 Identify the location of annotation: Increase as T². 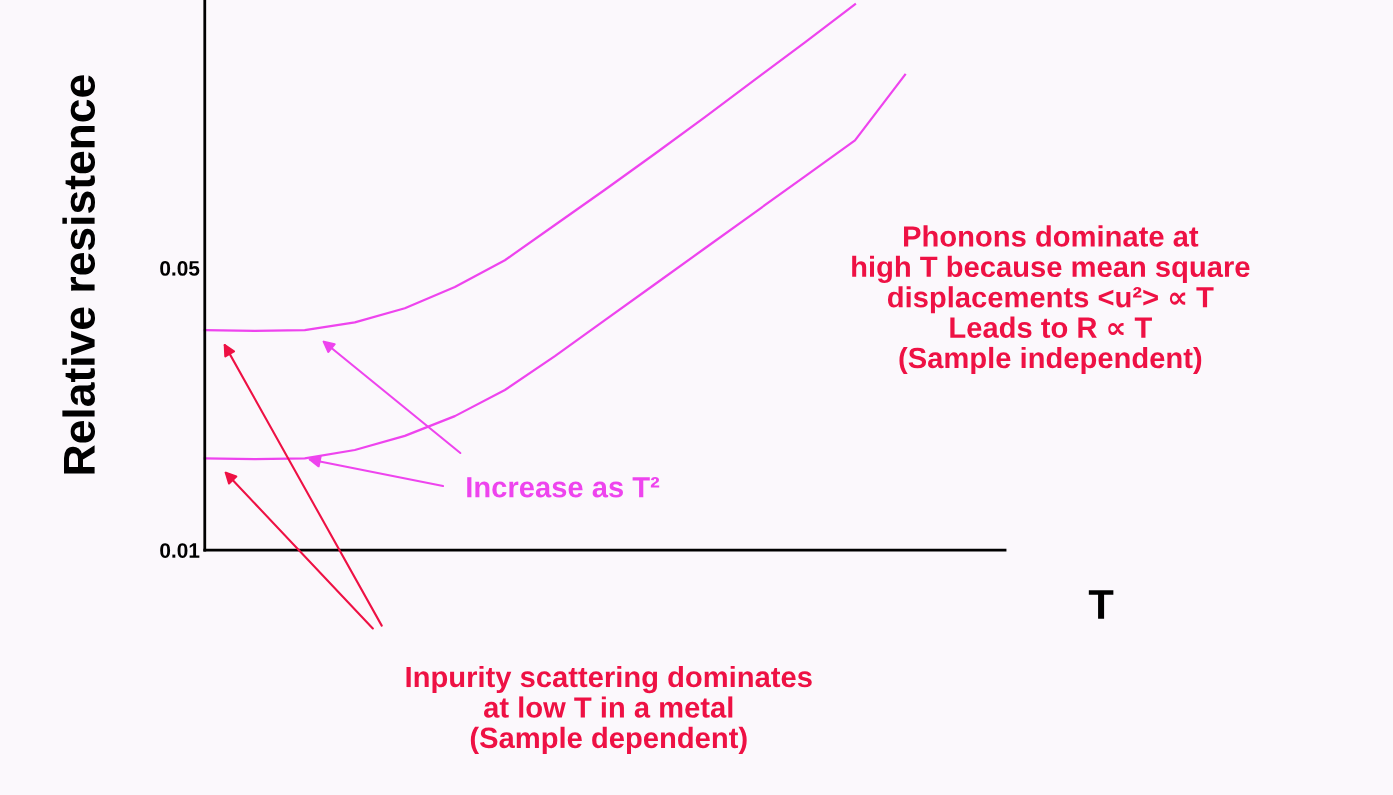
(563, 487).